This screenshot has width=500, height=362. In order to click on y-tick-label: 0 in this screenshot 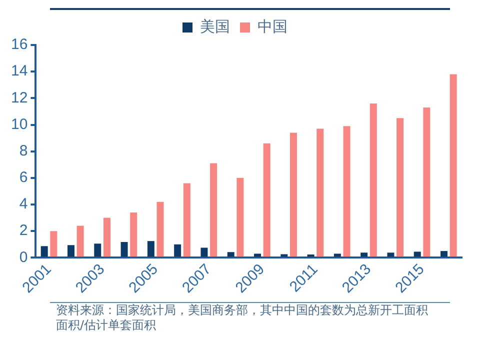, I will do `click(23, 257)`.